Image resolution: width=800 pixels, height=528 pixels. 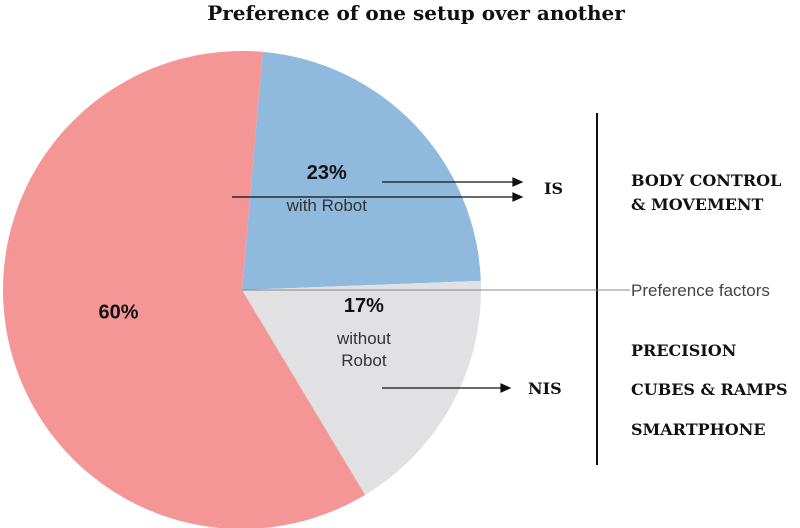 What do you see at coordinates (119, 312) in the screenshot?
I see `slice-value-label-remaining: 60%` at bounding box center [119, 312].